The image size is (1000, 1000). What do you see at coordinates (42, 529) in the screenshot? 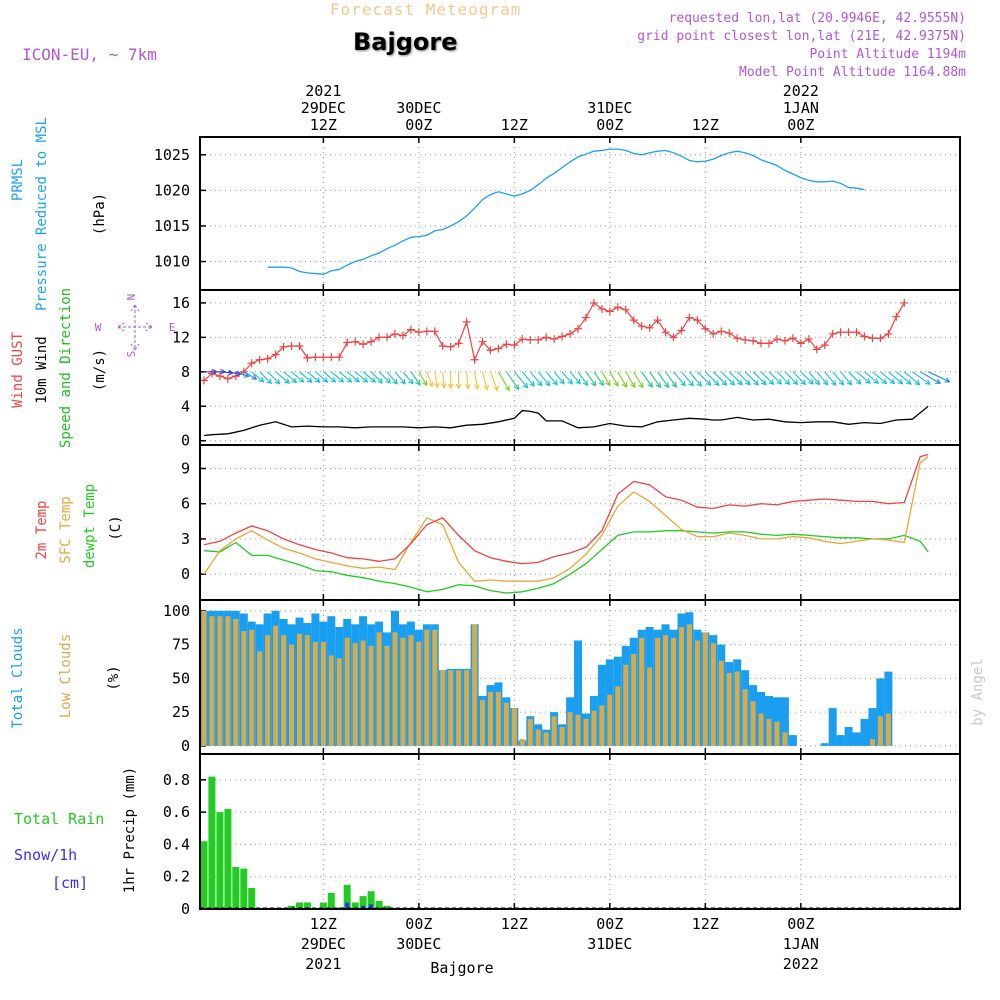
I see `2m-temp-label: 2m Temp` at bounding box center [42, 529].